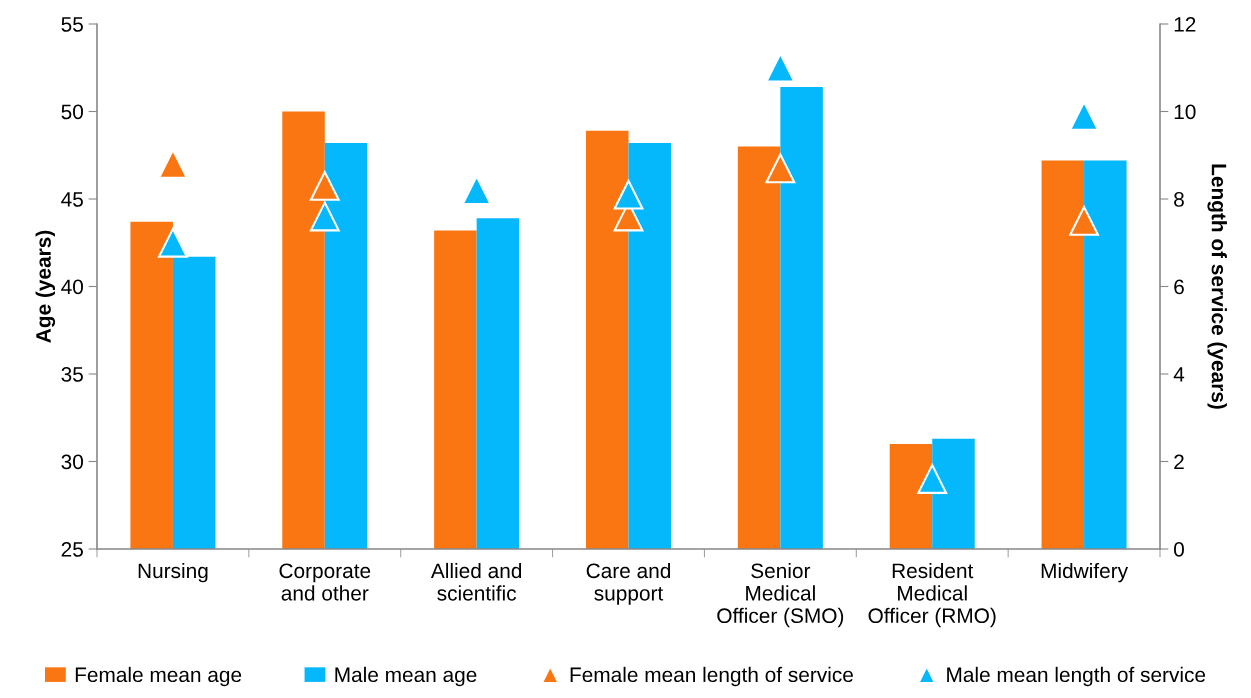 This screenshot has width=1251, height=698. Describe the element at coordinates (1179, 199) in the screenshot. I see `y2-tick-label: 8` at that location.